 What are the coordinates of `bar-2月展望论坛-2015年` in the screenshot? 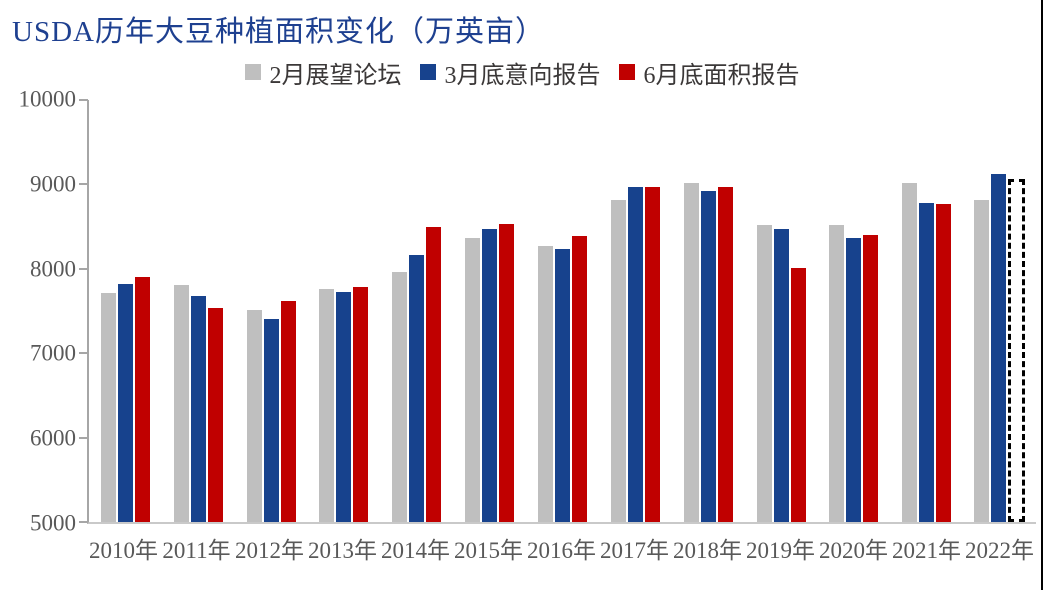 It's located at (473, 380).